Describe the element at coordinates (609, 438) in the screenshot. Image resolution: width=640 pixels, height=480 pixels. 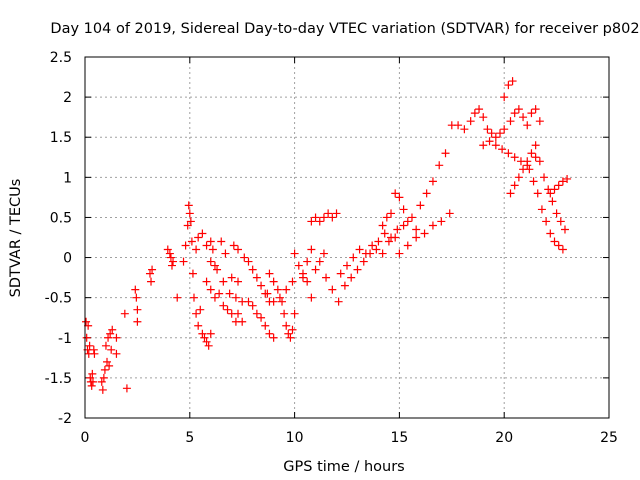
I see `x-tick-label: 25` at that location.